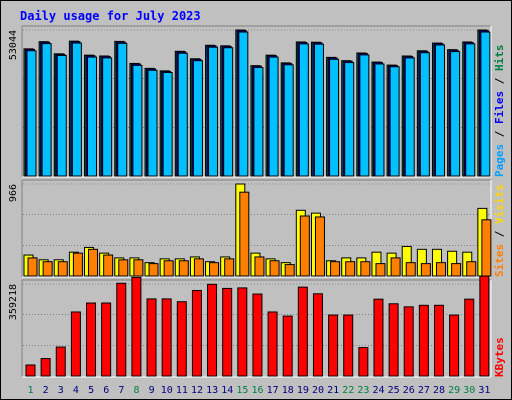 This screenshot has width=512, height=400. I want to click on legend-entry: Files, so click(499, 107).